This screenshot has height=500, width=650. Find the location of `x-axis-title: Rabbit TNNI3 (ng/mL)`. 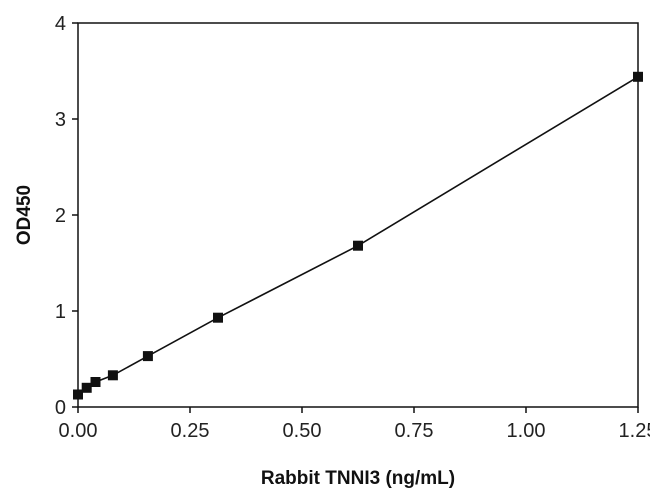

x-axis-title: Rabbit TNNI3 (ng/mL) is located at coordinates (358, 478).